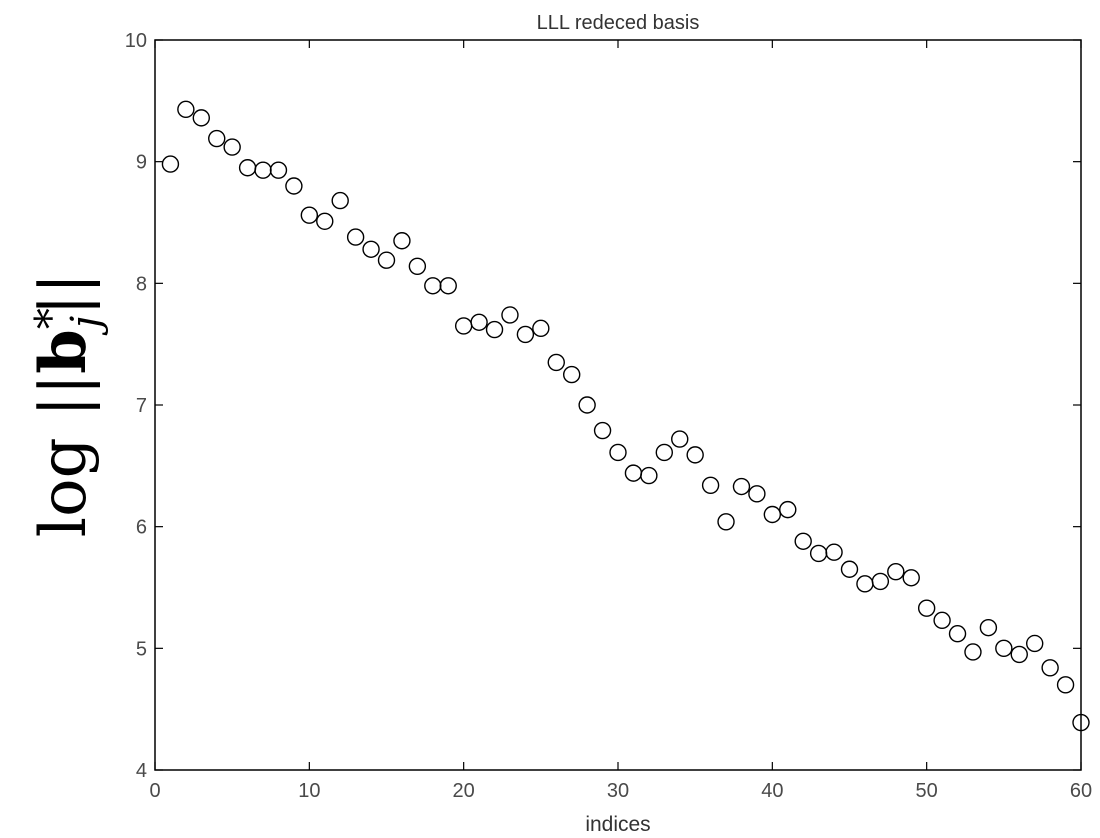 Image resolution: width=1100 pixels, height=838 pixels. What do you see at coordinates (1081, 791) in the screenshot?
I see `x-tick-label: 60` at bounding box center [1081, 791].